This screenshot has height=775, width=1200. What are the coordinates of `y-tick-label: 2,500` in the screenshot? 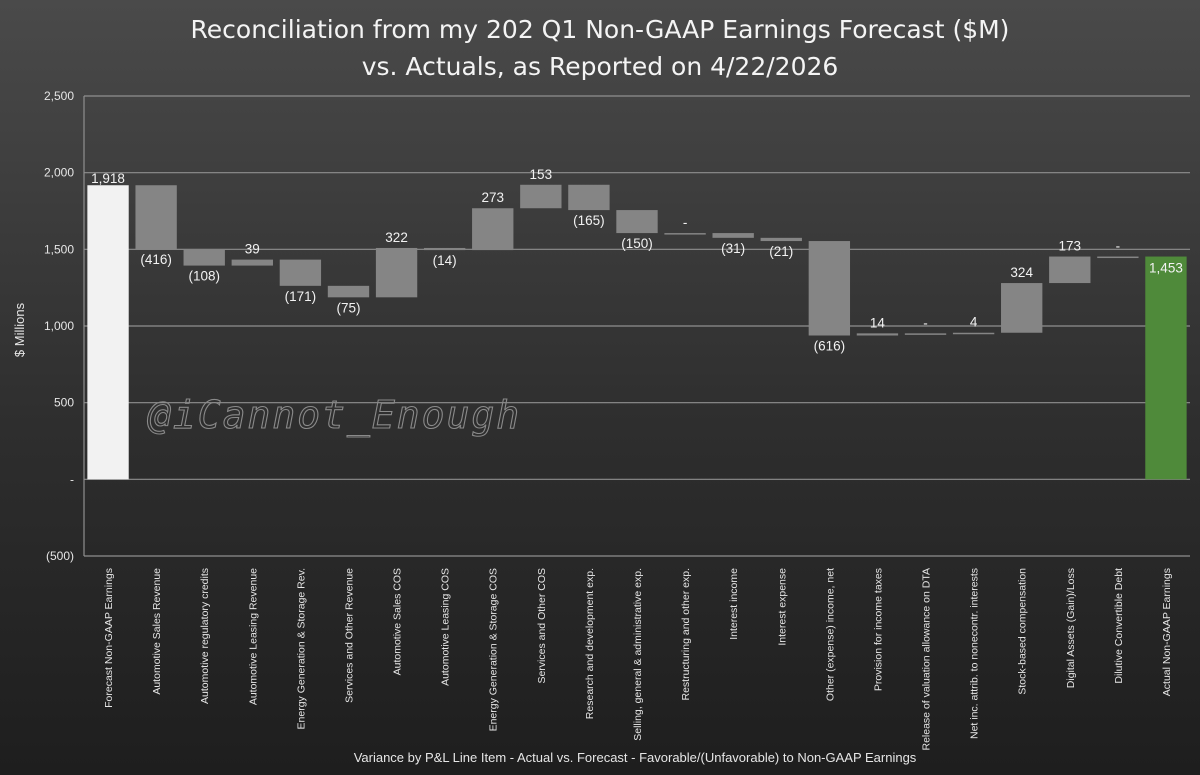 It's located at (59, 96).